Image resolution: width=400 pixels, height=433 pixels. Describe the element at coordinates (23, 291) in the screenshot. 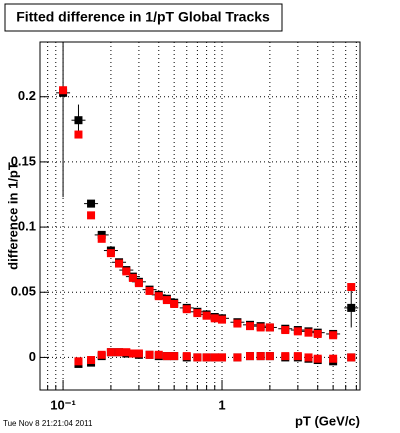

I see `y-tick-label: 0.05` at that location.